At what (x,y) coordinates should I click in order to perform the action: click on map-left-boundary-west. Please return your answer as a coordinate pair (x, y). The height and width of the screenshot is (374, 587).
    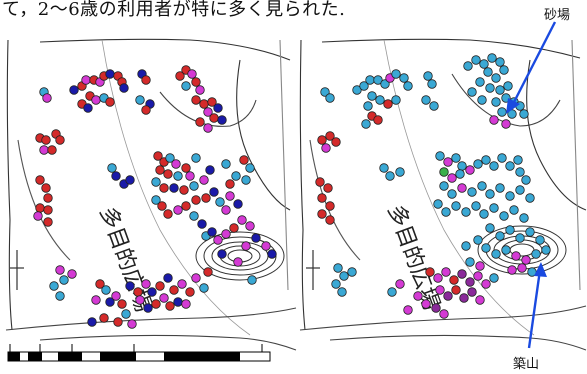
    Looking at the image, I should click on (9, 185).